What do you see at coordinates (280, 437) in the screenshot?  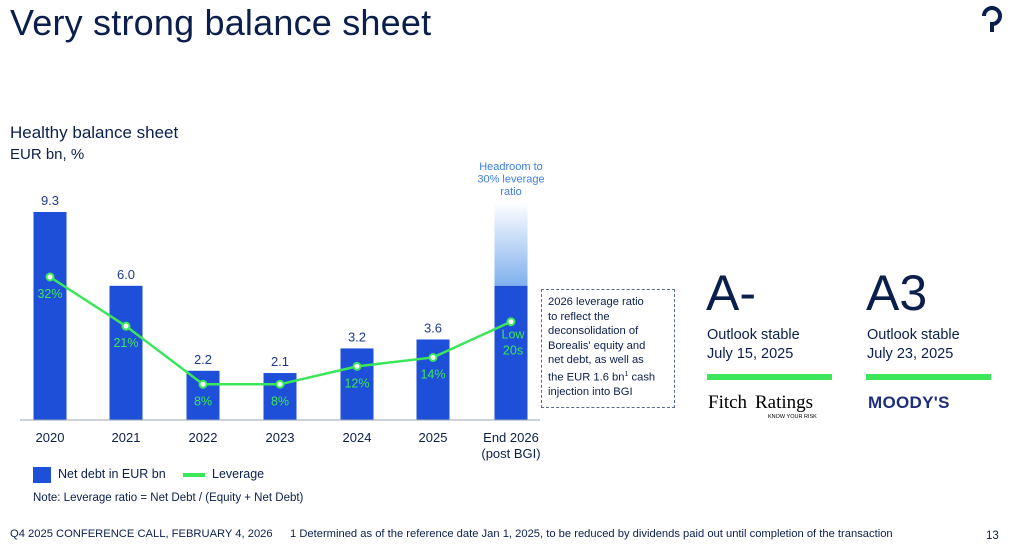 I see `x-tick-label: 2023` at bounding box center [280, 437].